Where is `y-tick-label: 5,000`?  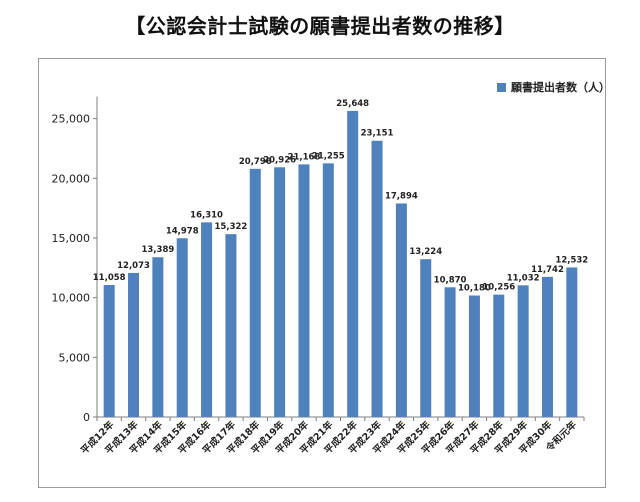 y-tick-label: 5,000 is located at coordinates (75, 357).